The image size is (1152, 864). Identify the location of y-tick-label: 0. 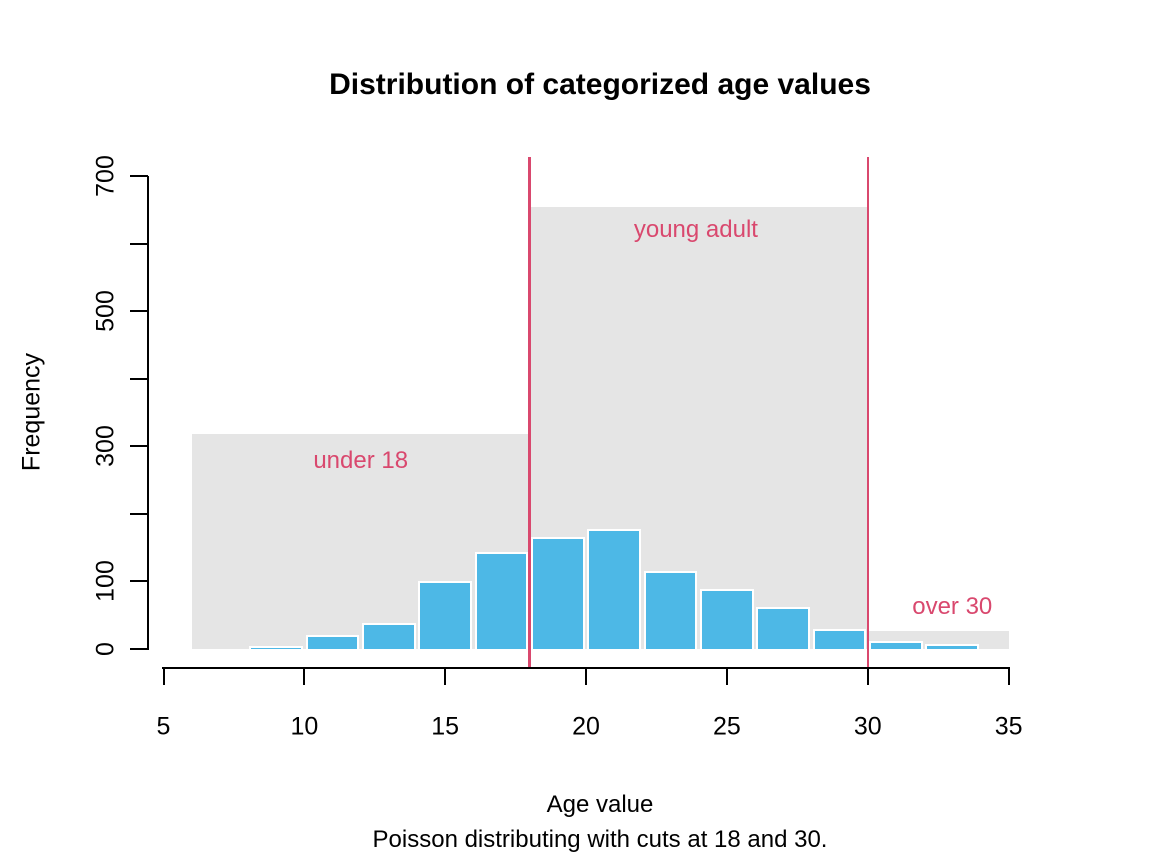
(105, 649).